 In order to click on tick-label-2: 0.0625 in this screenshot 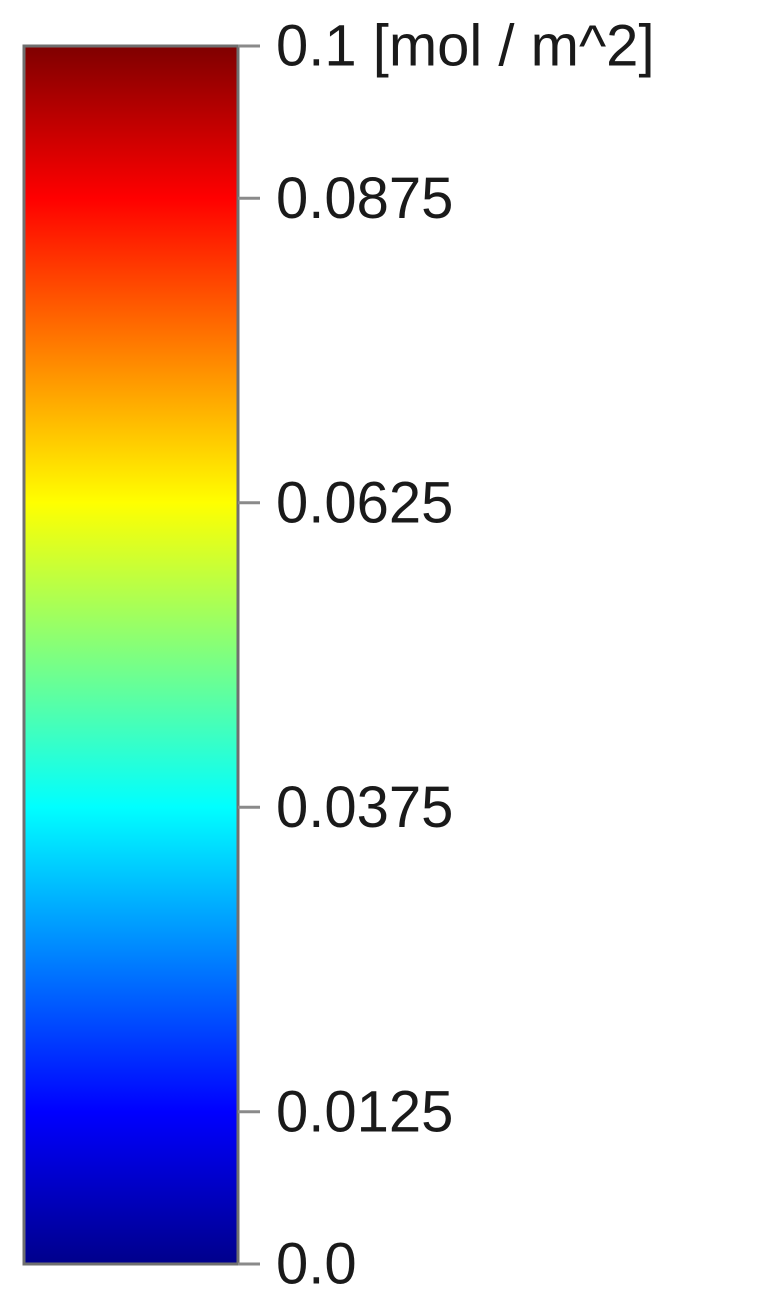, I will do `click(364, 502)`.